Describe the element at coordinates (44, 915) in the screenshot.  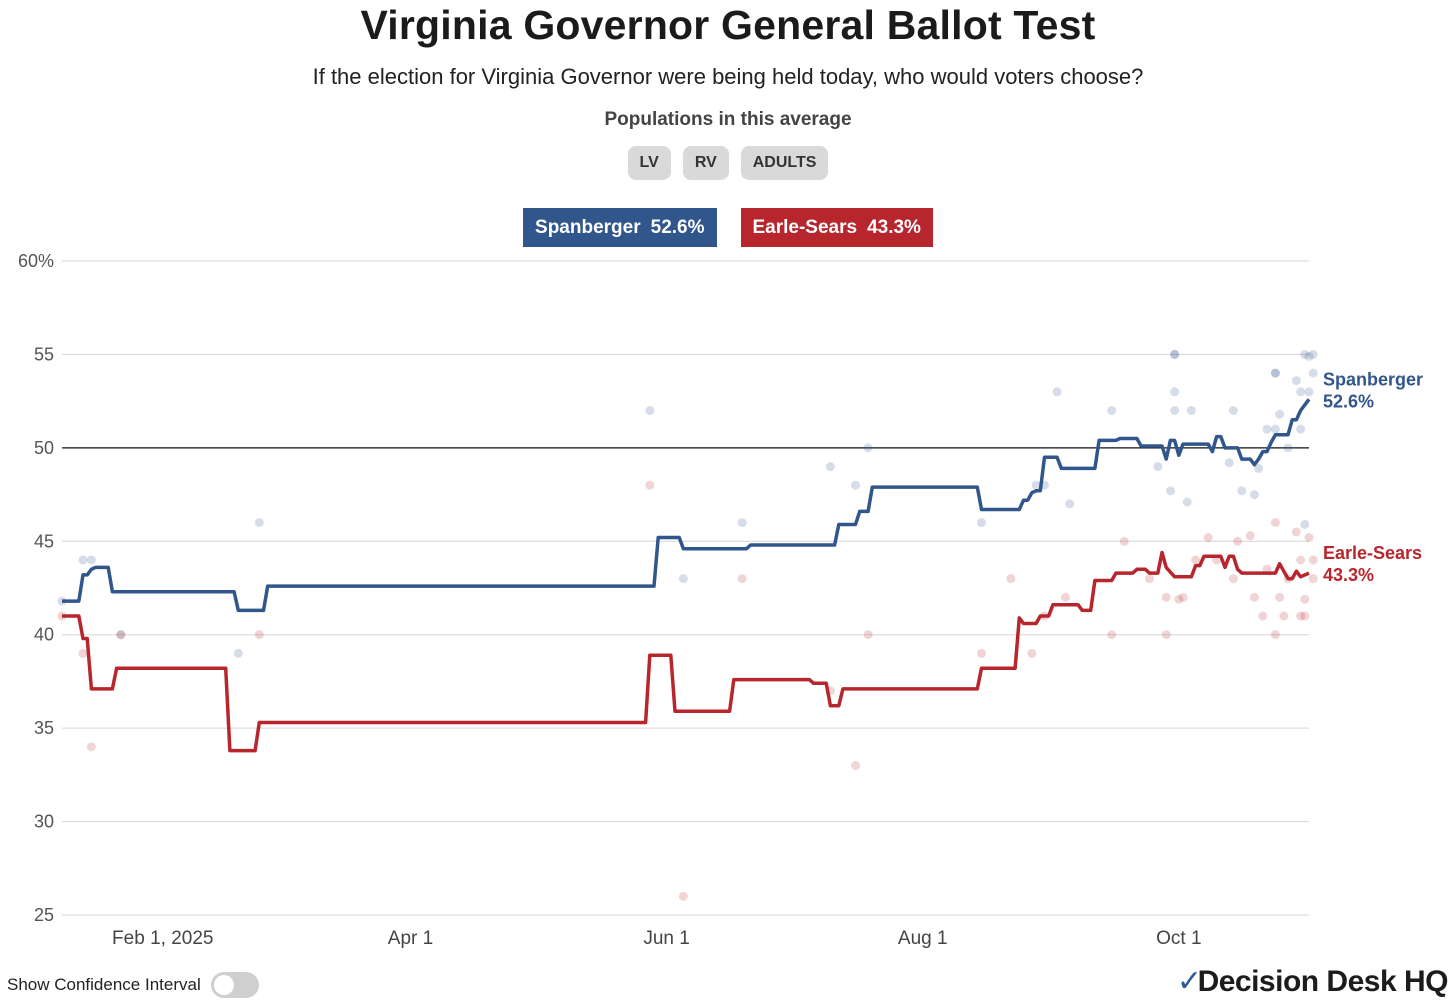
I see `y-tick-label: 25` at that location.